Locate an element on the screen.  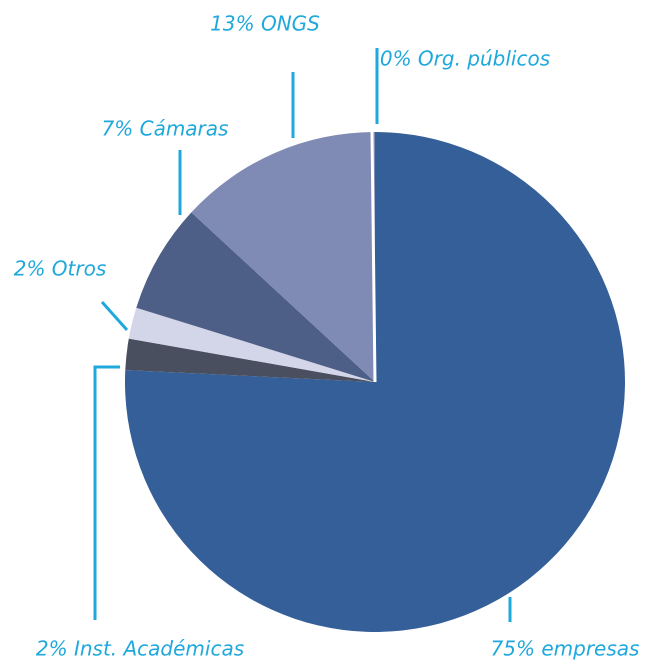
data-label: 13% ONGS is located at coordinates (265, 24).